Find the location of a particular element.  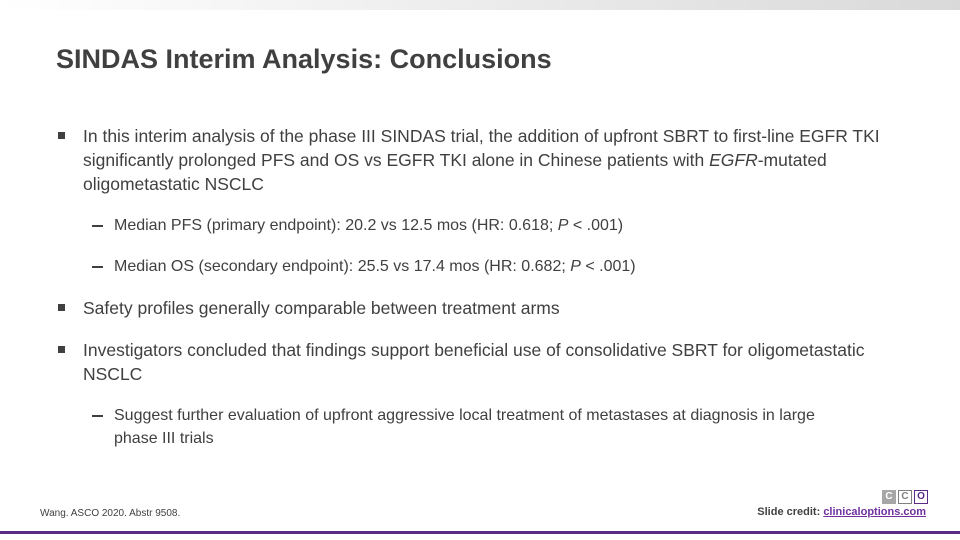

slide-credit: Slide credit: clinicaloptions.com is located at coordinates (841, 512).